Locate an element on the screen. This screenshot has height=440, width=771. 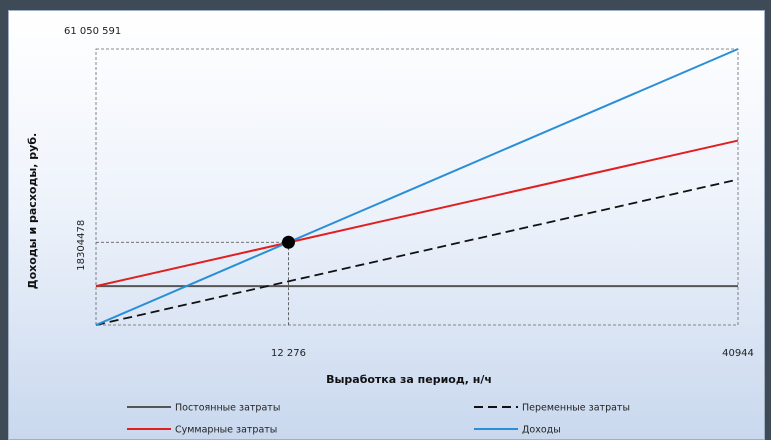
x-tick-label-1: 40944 is located at coordinates (738, 353).